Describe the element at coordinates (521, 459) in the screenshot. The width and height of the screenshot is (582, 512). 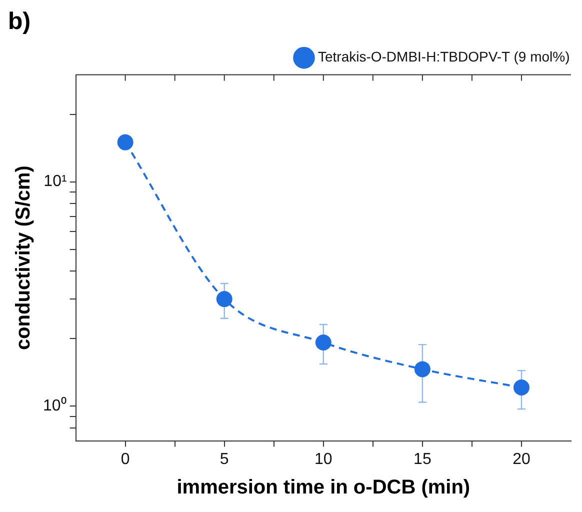
I see `x-tick-label: 20` at that location.